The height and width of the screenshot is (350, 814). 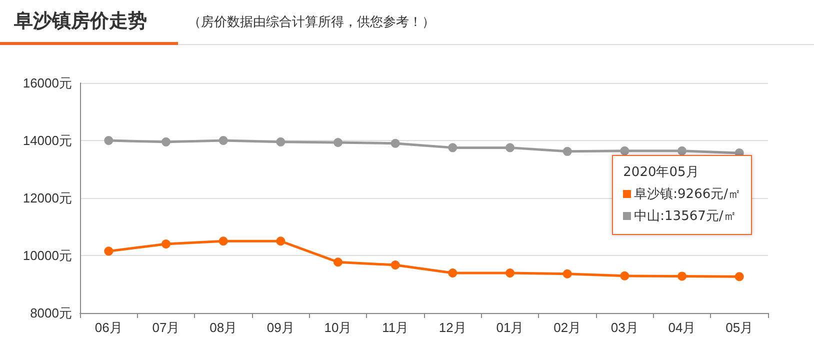 What do you see at coordinates (224, 327) in the screenshot?
I see `x-tick-label: 08月` at bounding box center [224, 327].